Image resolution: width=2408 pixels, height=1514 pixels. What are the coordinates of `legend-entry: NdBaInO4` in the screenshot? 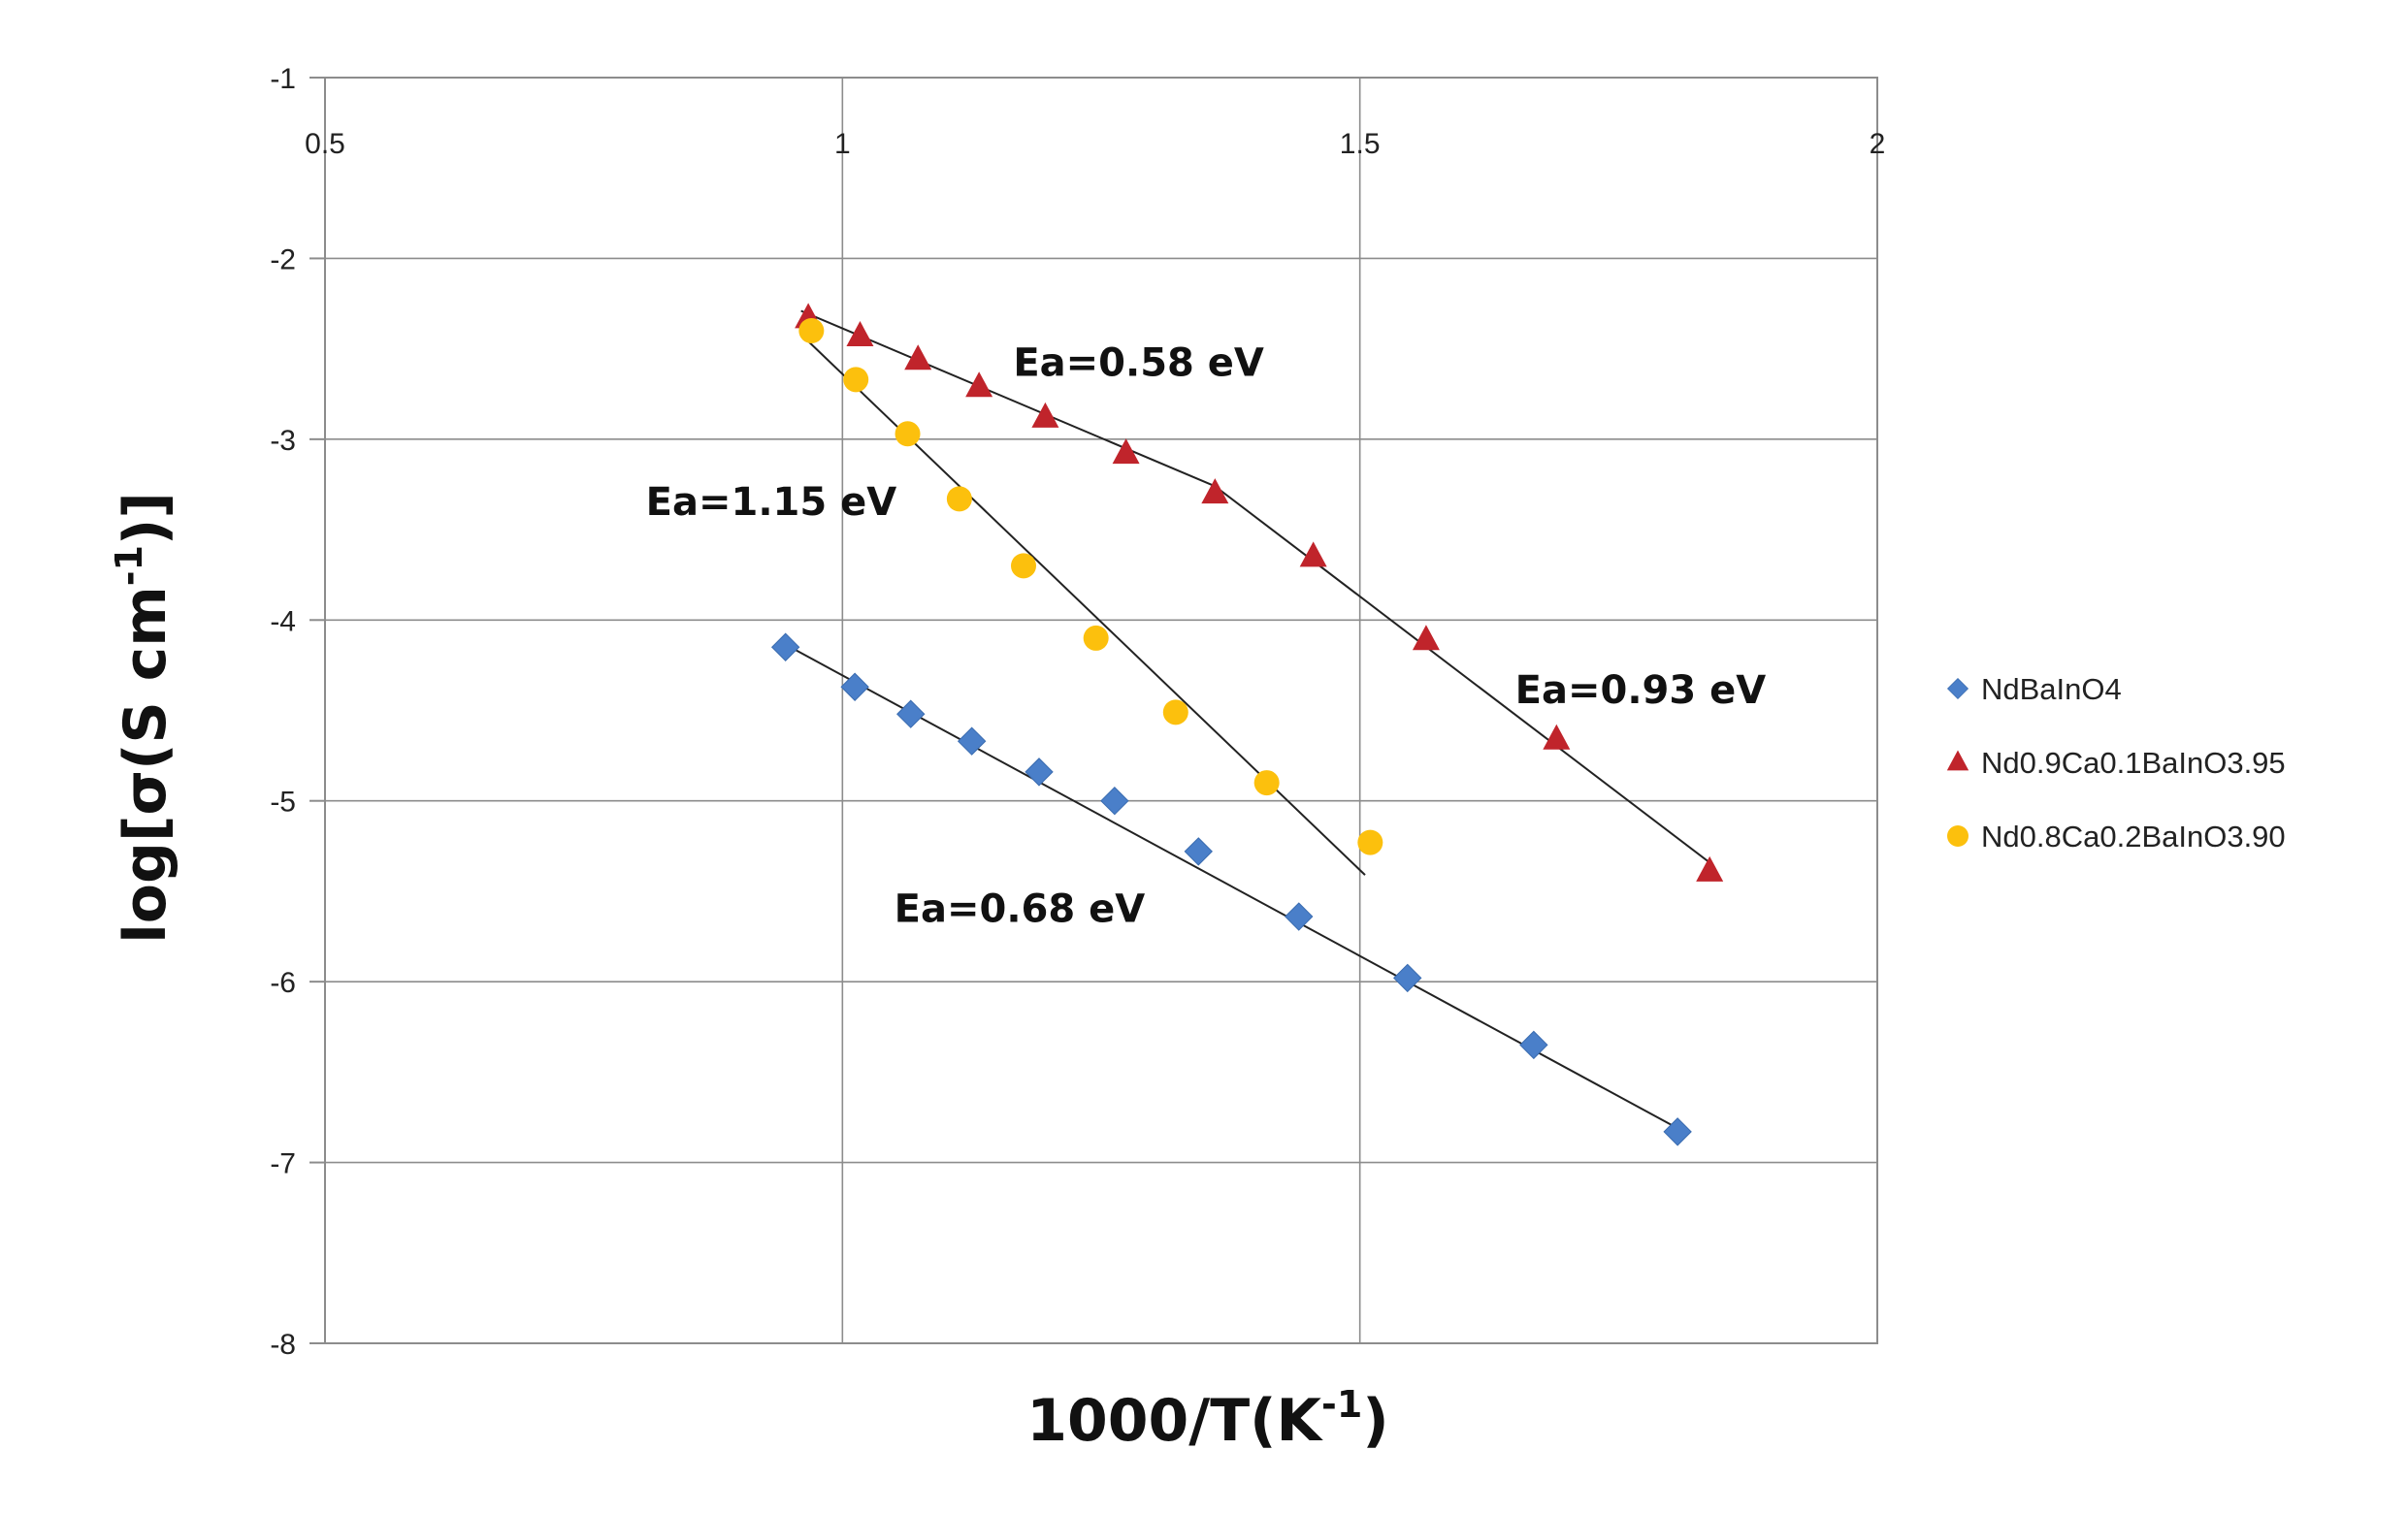 It's located at (2034, 689).